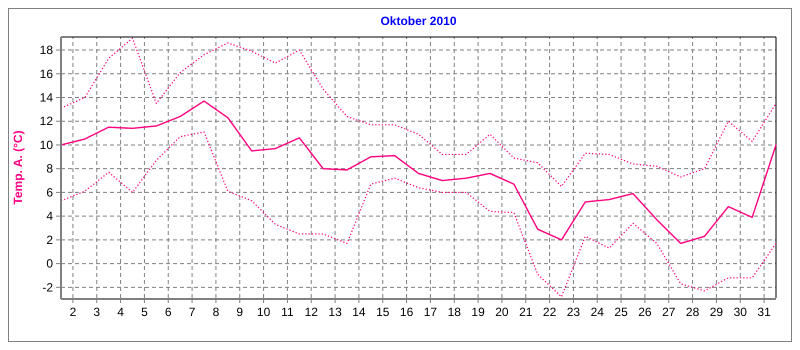  I want to click on y-tick-label: -2, so click(48, 287).